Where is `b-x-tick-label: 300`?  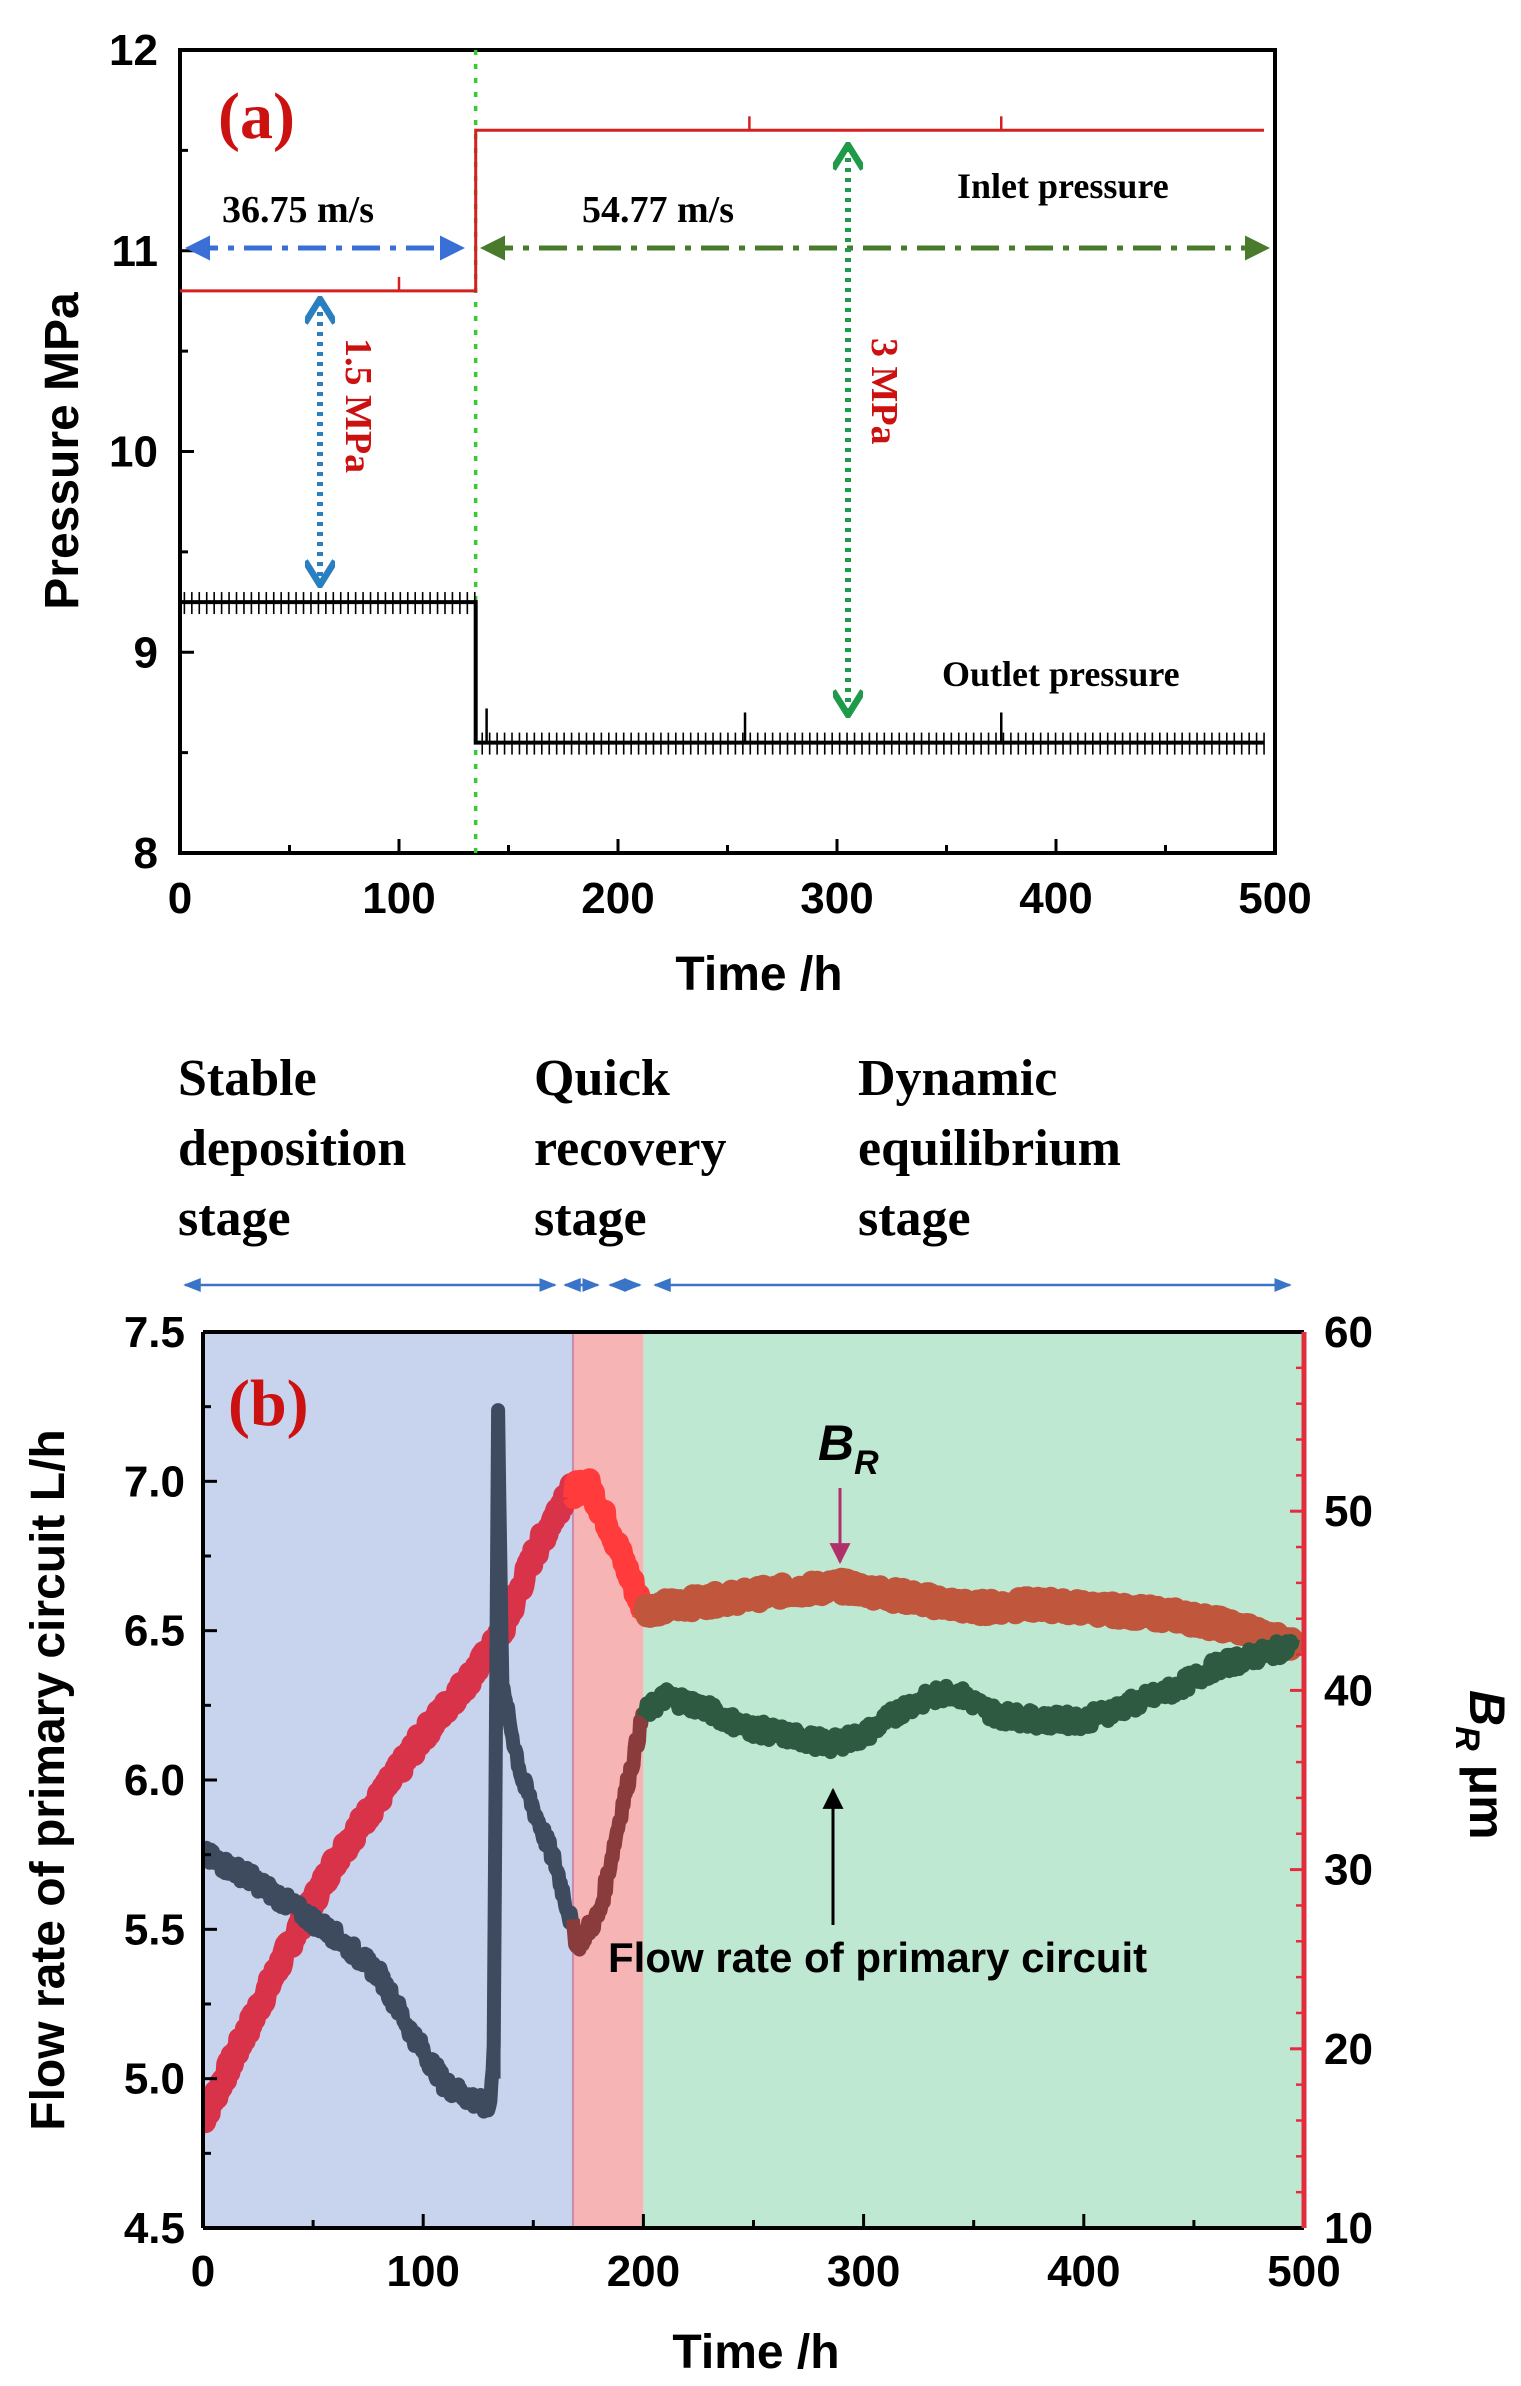
b-x-tick-label: 300 is located at coordinates (863, 2271).